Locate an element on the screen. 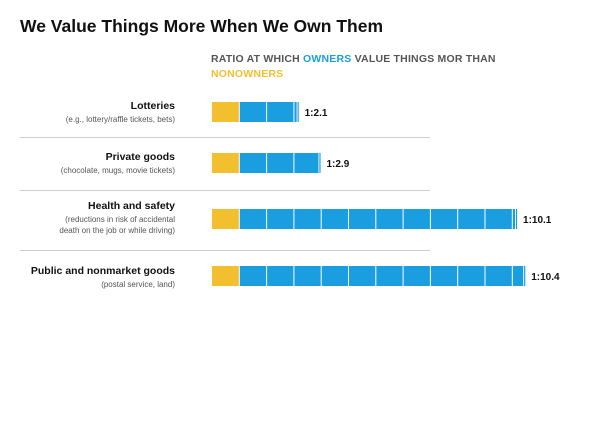 The width and height of the screenshot is (592, 444). category-description: death on the job or while driving) is located at coordinates (117, 230).